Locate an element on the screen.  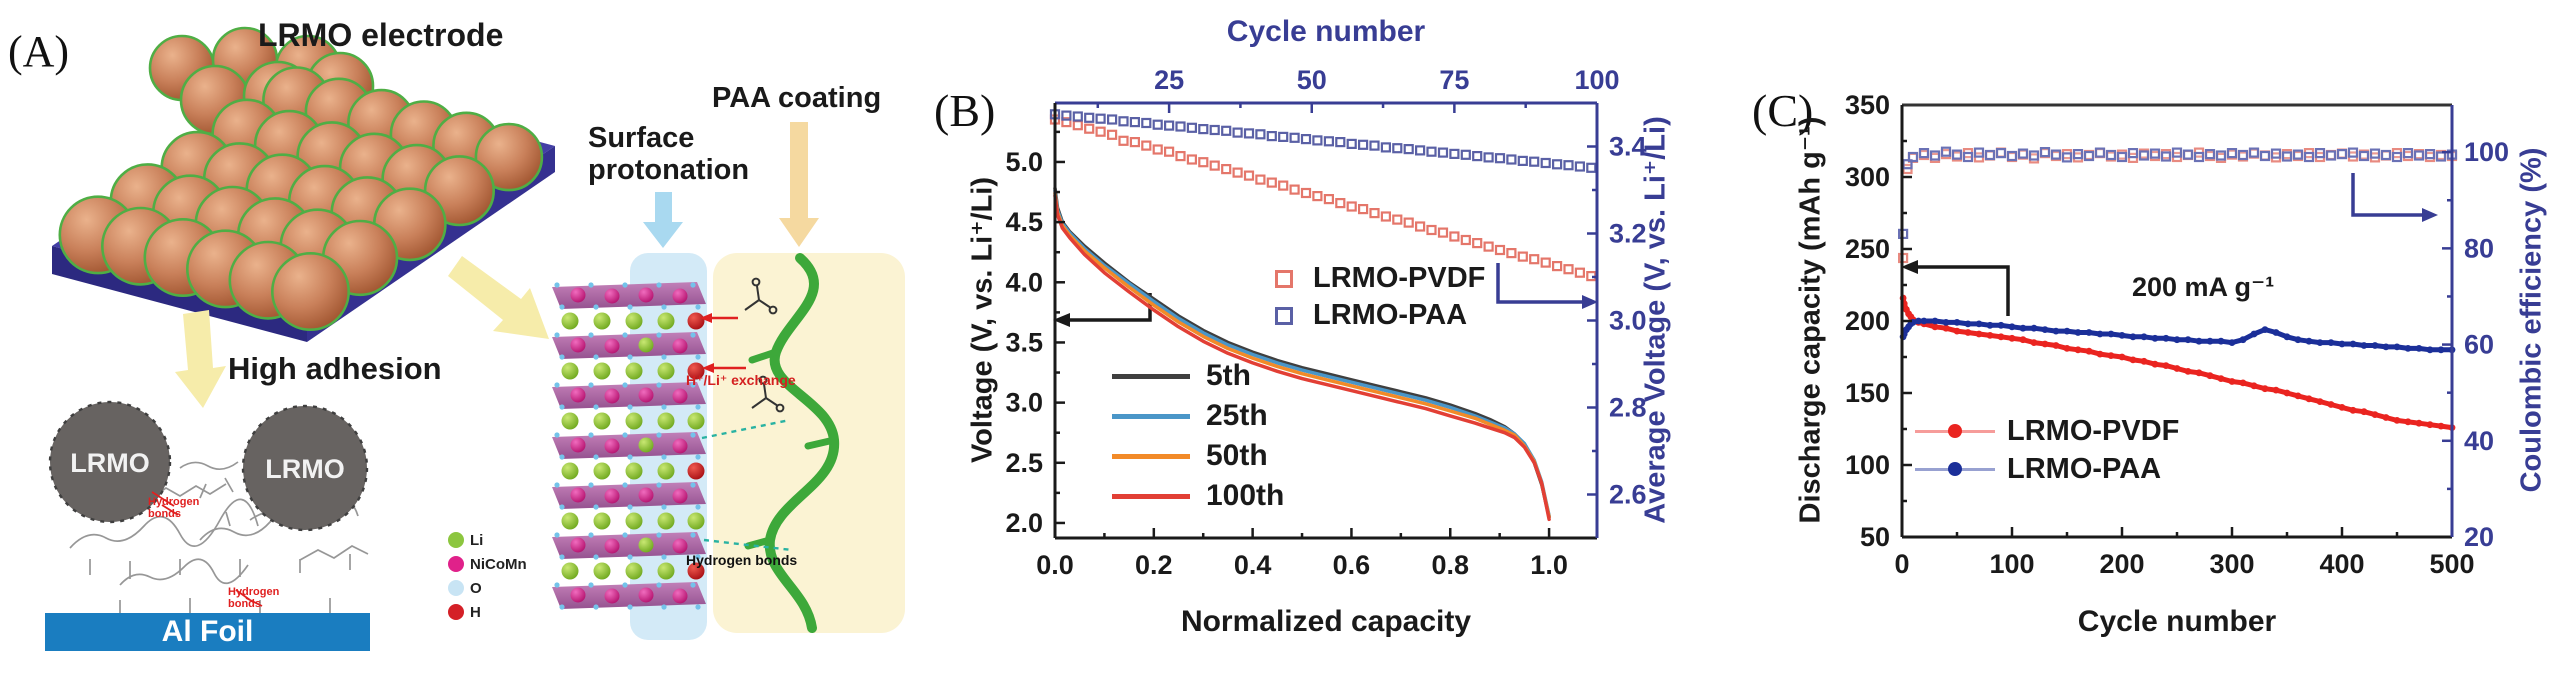
legend-item-LRMO-PAA: LRMO-PAA is located at coordinates (2047, 469).